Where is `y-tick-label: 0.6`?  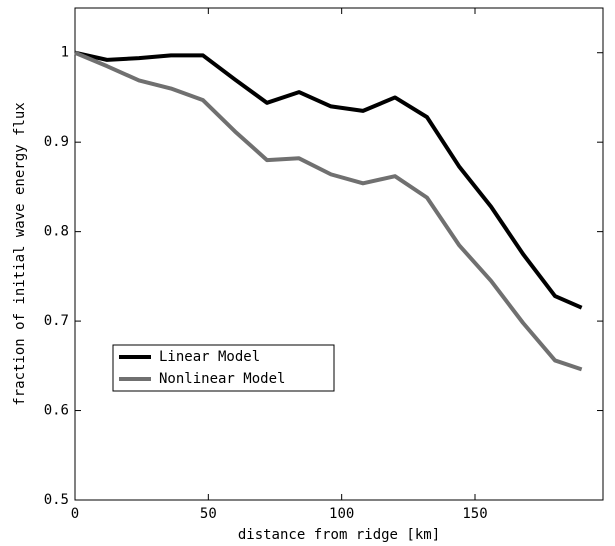 y-tick-label: 0.6 is located at coordinates (56, 411).